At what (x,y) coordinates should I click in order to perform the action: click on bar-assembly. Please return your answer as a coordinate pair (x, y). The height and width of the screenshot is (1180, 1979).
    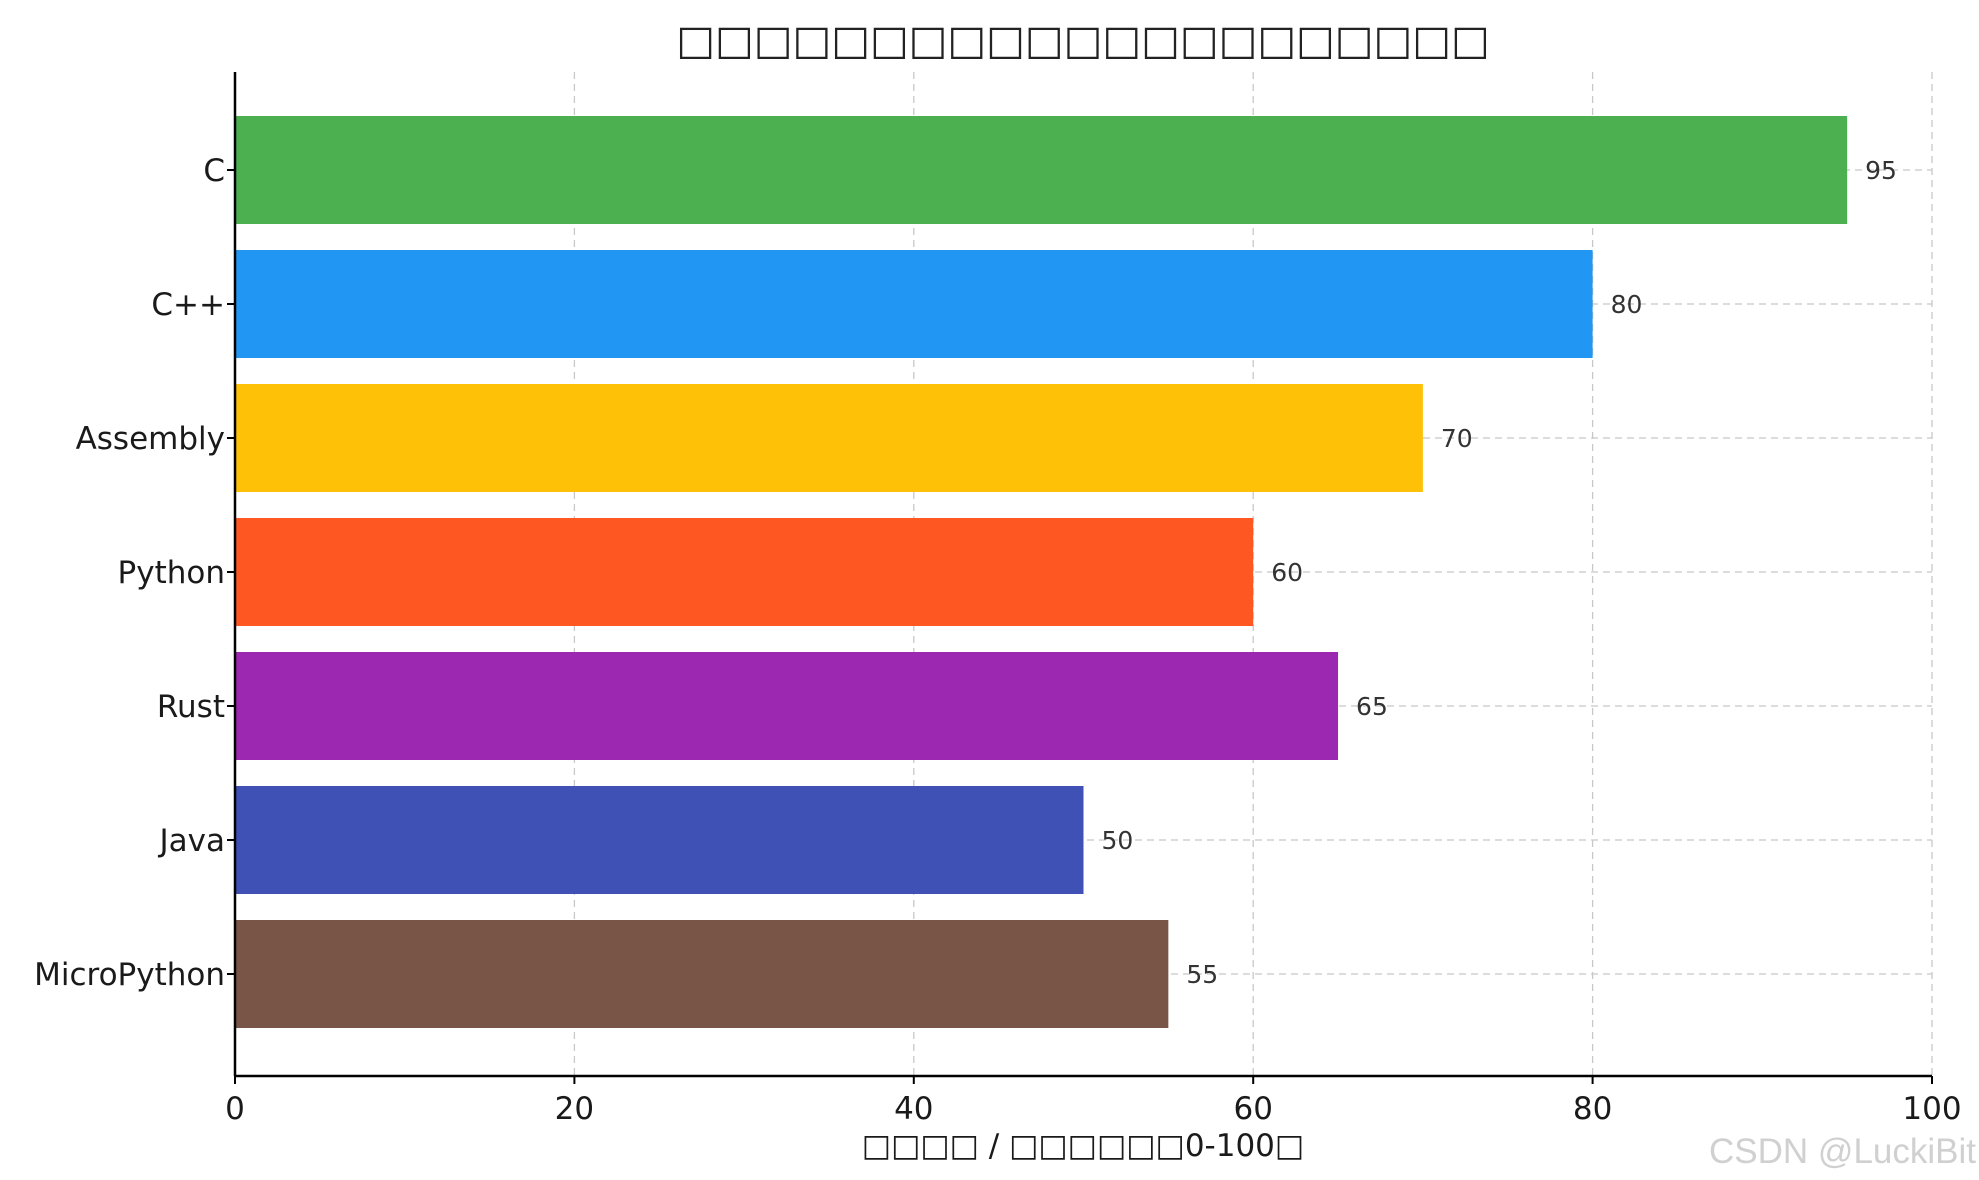
    Looking at the image, I should click on (829, 438).